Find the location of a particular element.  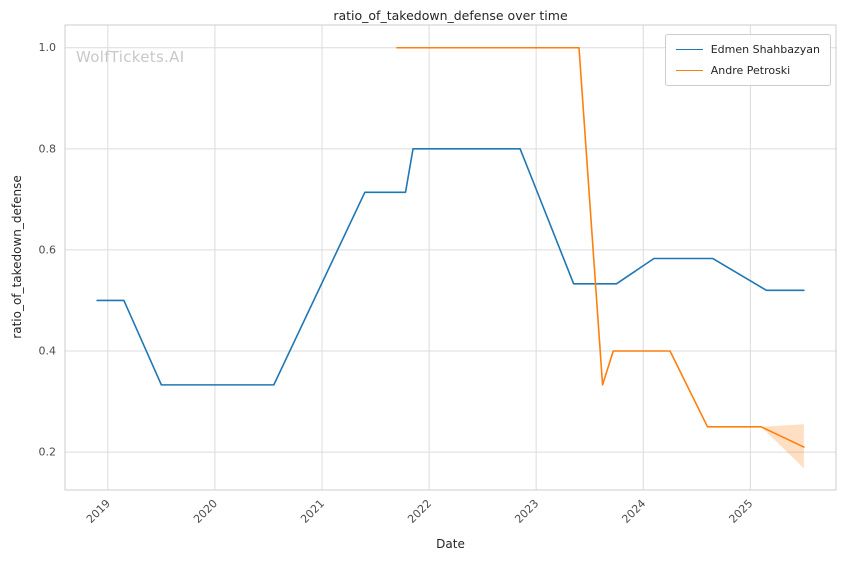

legend-line-swatch-orange is located at coordinates (689, 70).